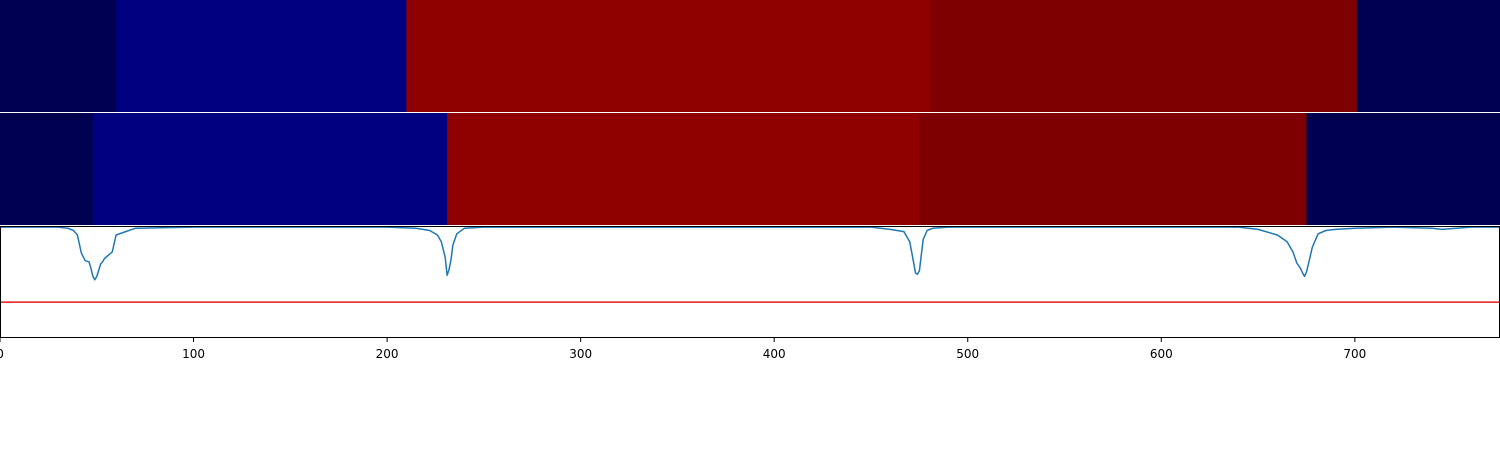  I want to click on x-tick-label: 600, so click(1161, 354).